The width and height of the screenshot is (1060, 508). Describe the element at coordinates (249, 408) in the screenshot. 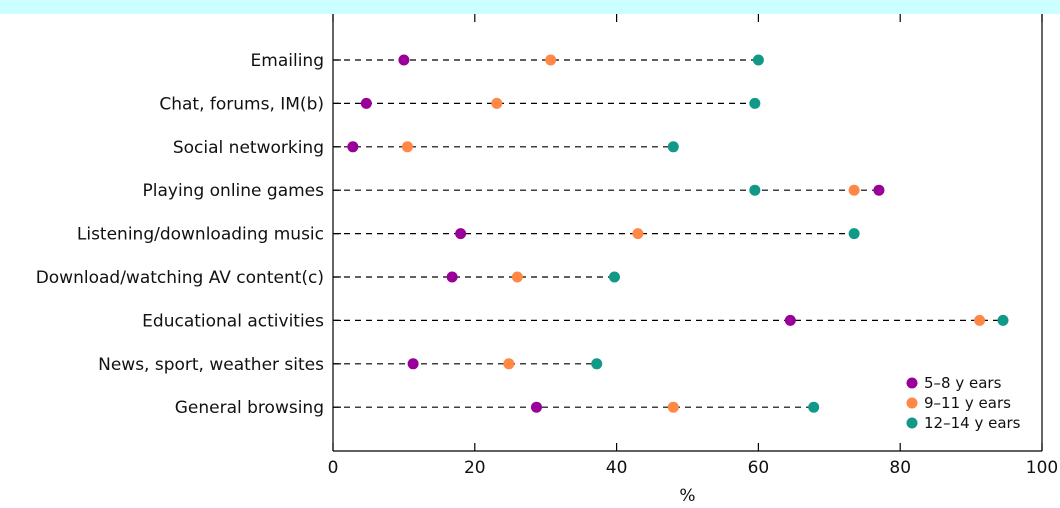

I see `category-label: General browsing` at that location.